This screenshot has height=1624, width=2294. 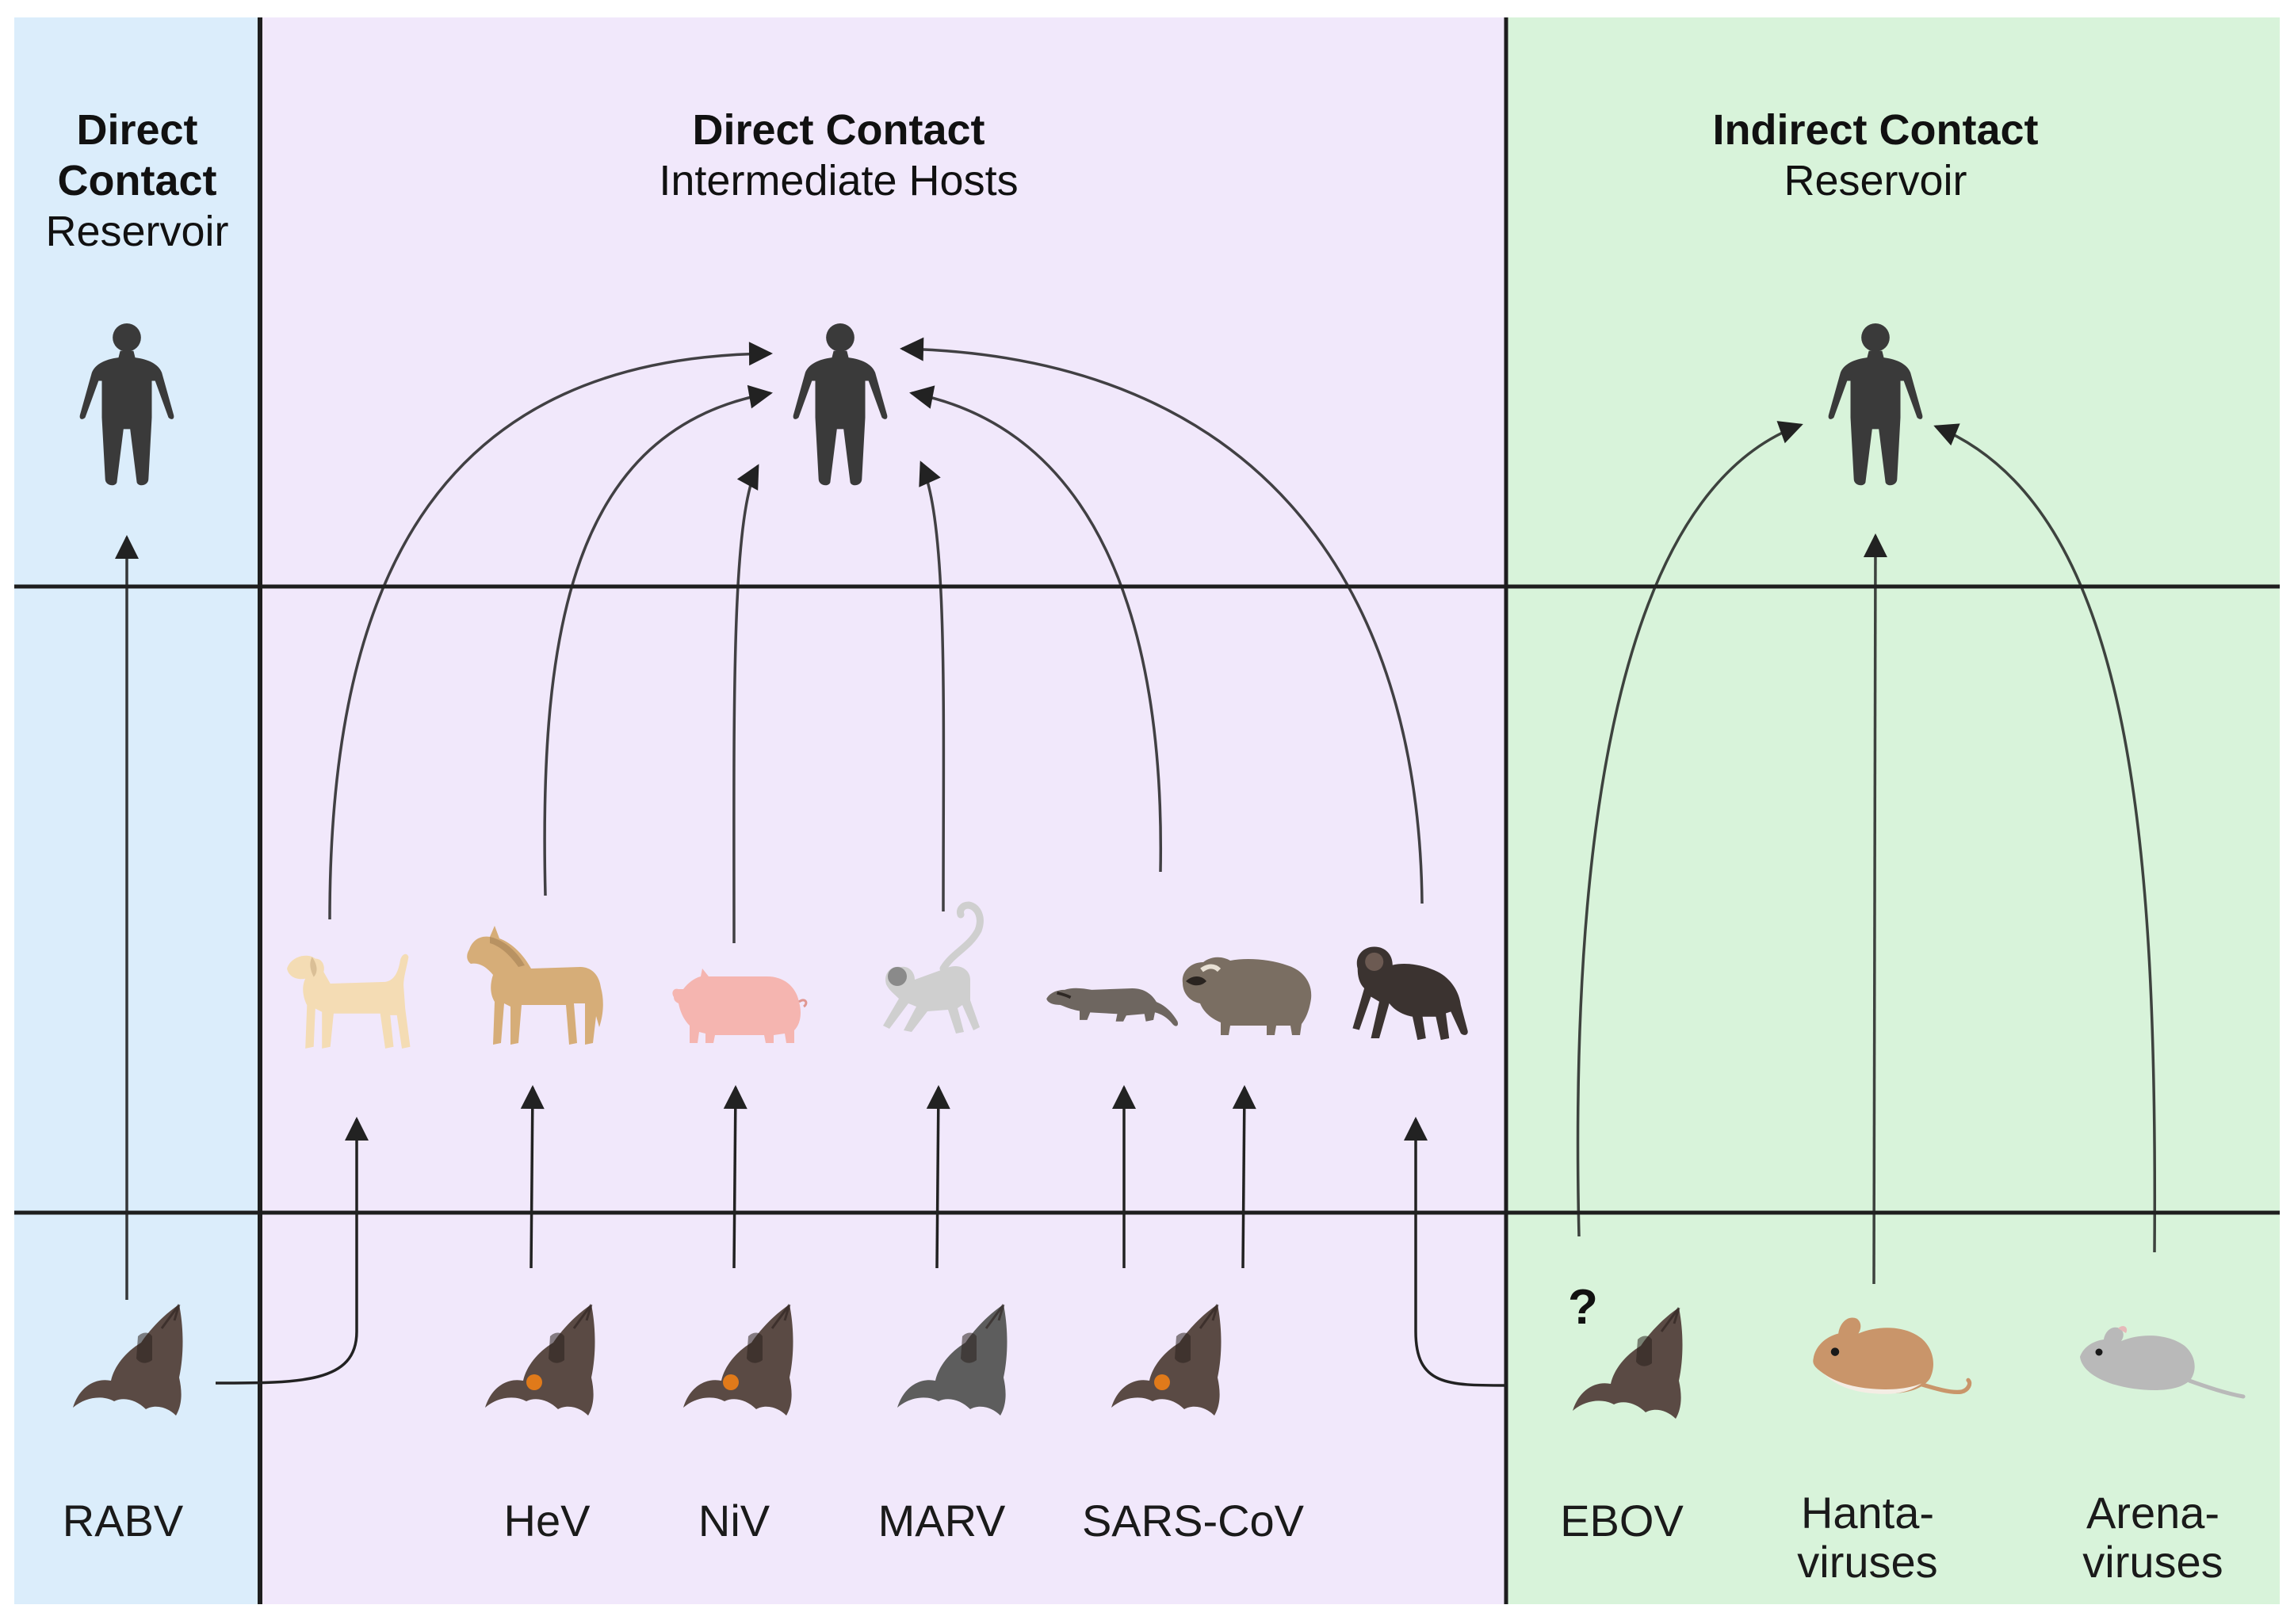 I want to click on right-panel-subtitle: Reservoir, so click(x=1875, y=181).